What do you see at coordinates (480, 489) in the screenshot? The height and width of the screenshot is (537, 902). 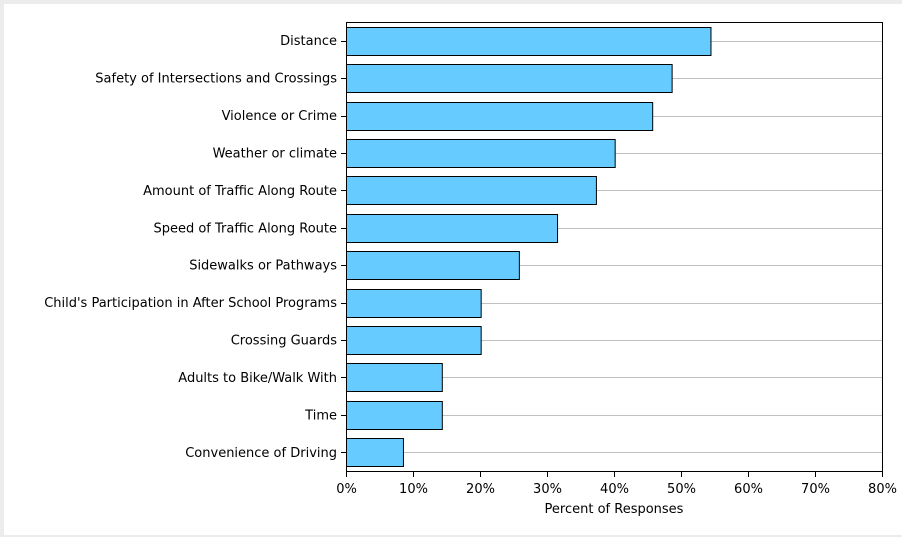 I see `x-tick-label: 20%` at bounding box center [480, 489].